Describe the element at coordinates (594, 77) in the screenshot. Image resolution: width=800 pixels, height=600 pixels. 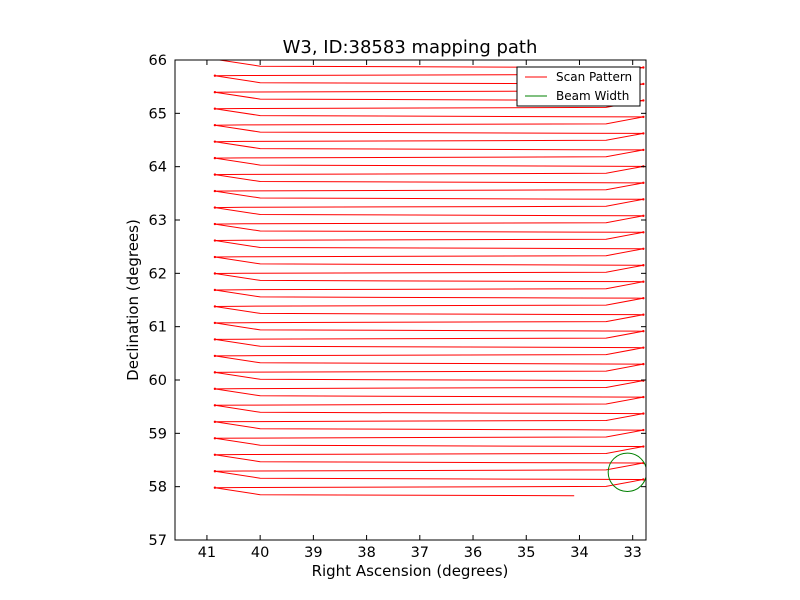
I see `legend-scan-label: Scan Pattern` at that location.